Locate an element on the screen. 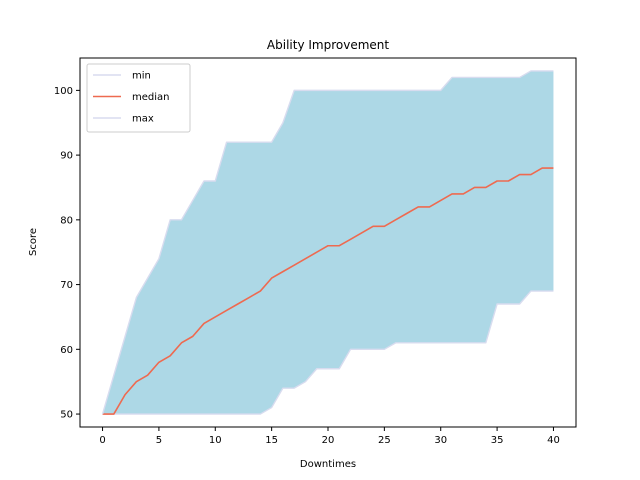 This screenshot has height=480, width=640. legend-label-max: max is located at coordinates (143, 119).